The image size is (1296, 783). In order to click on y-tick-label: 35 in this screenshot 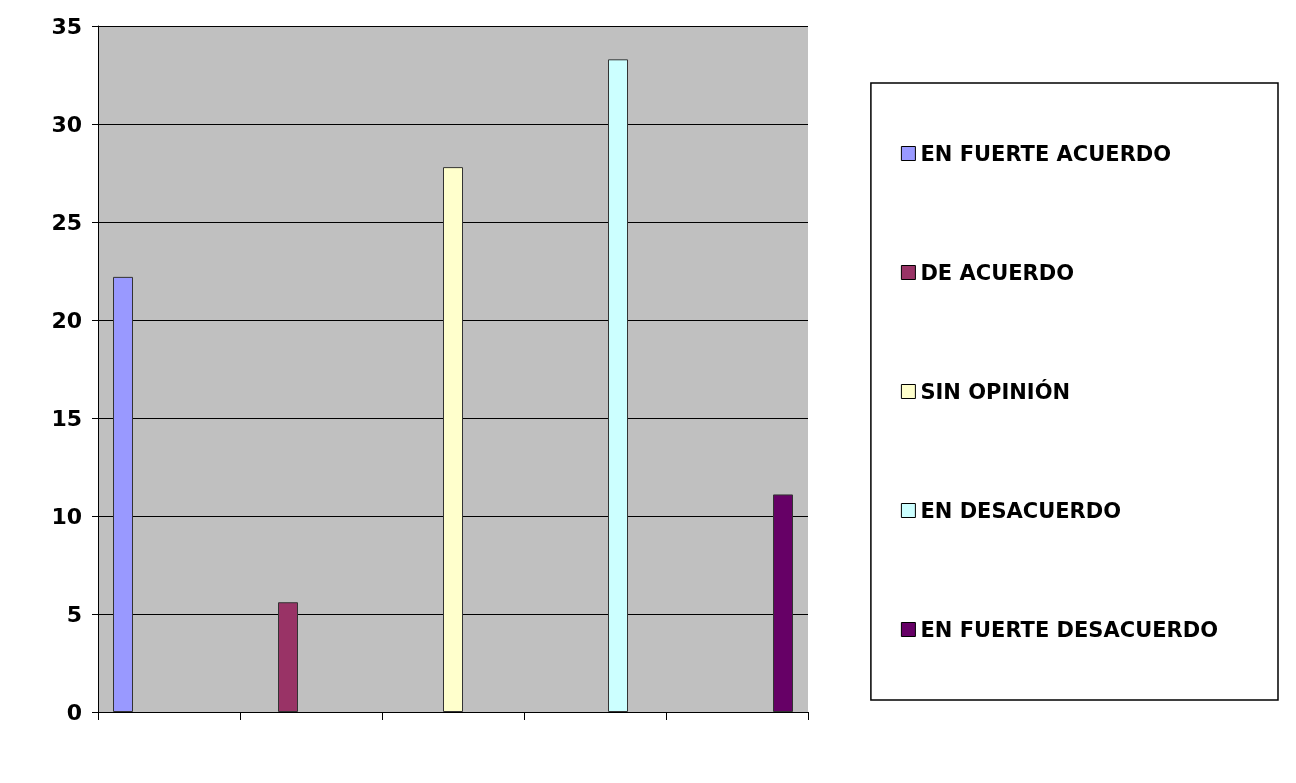, I will do `click(66, 26)`.